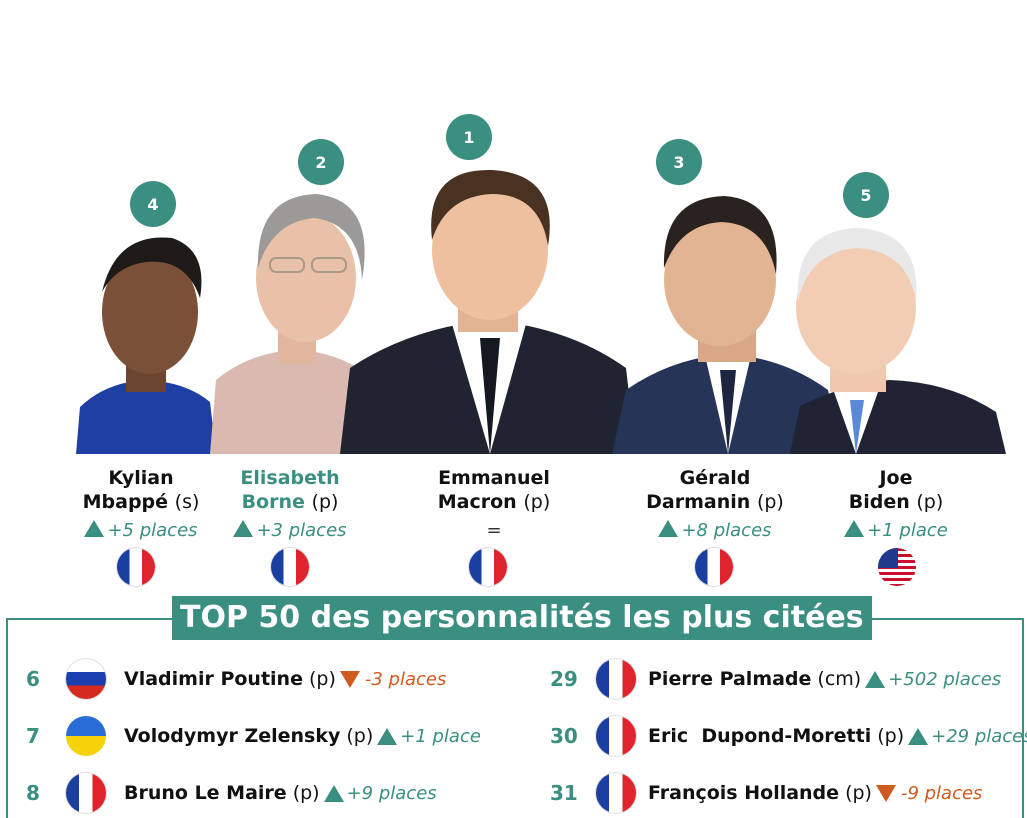 The height and width of the screenshot is (818, 1027). Describe the element at coordinates (941, 793) in the screenshot. I see `rank-change: -9 places` at that location.